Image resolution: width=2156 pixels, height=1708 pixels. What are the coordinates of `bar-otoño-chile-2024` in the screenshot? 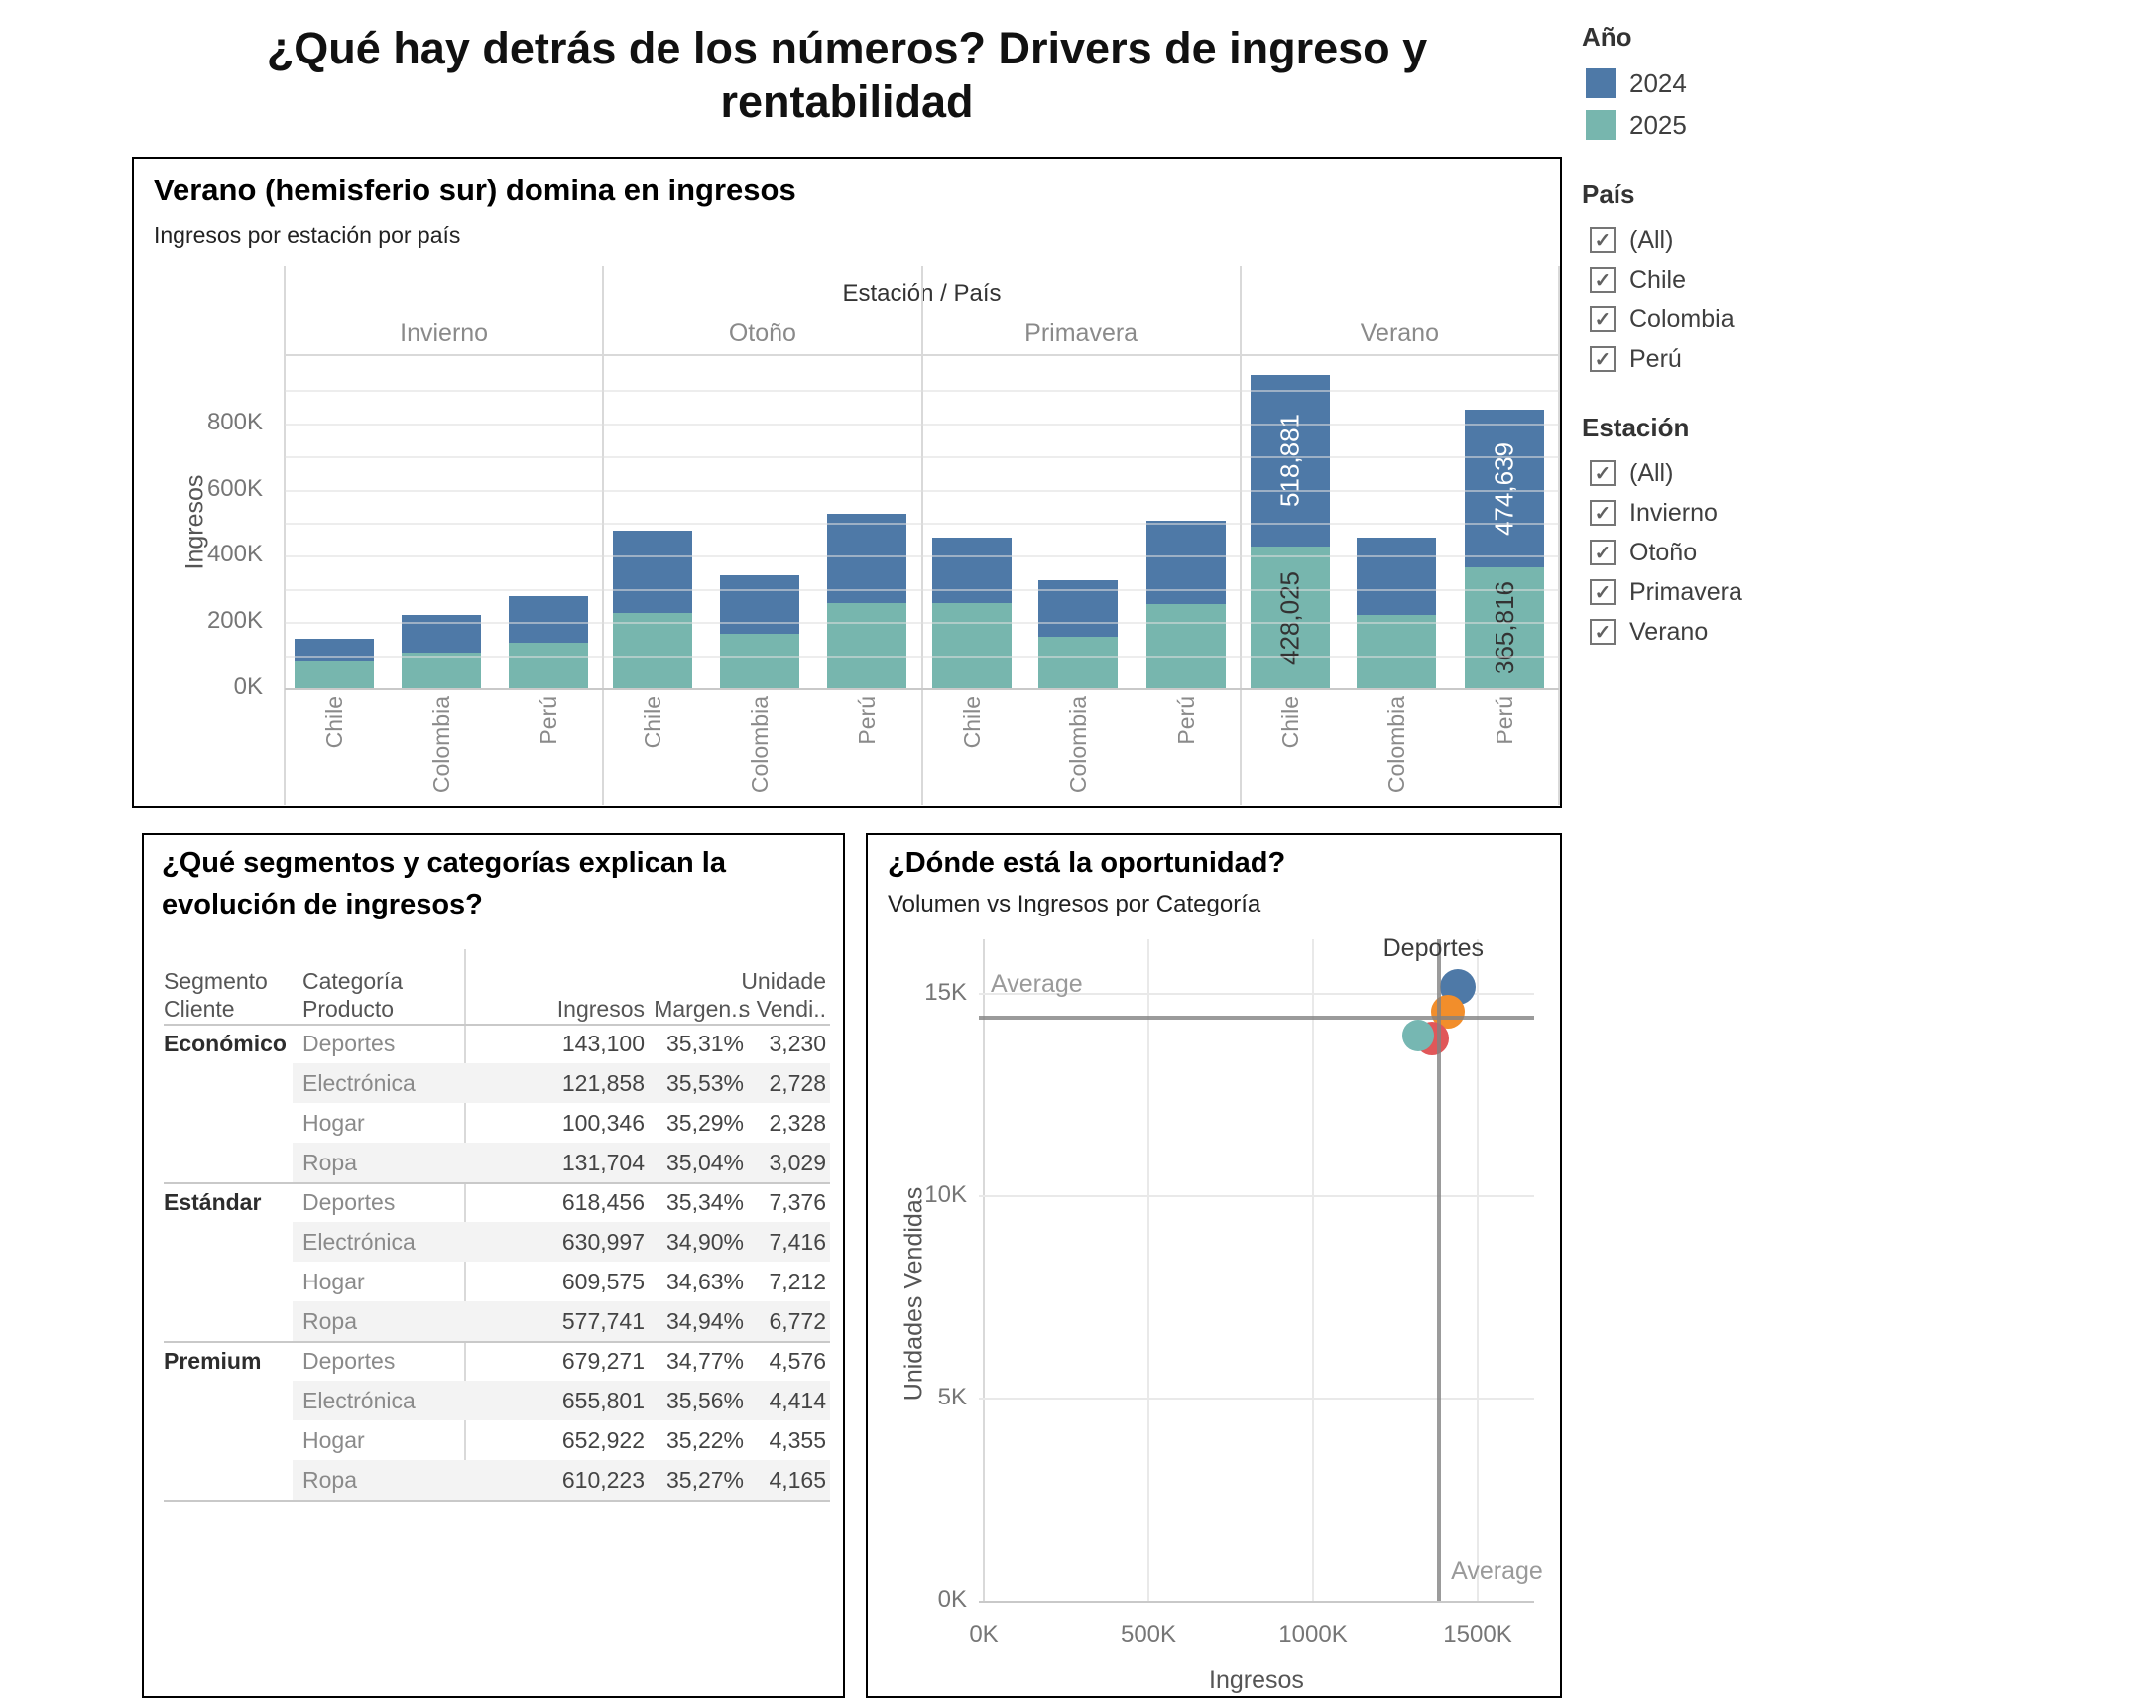 It's located at (653, 572).